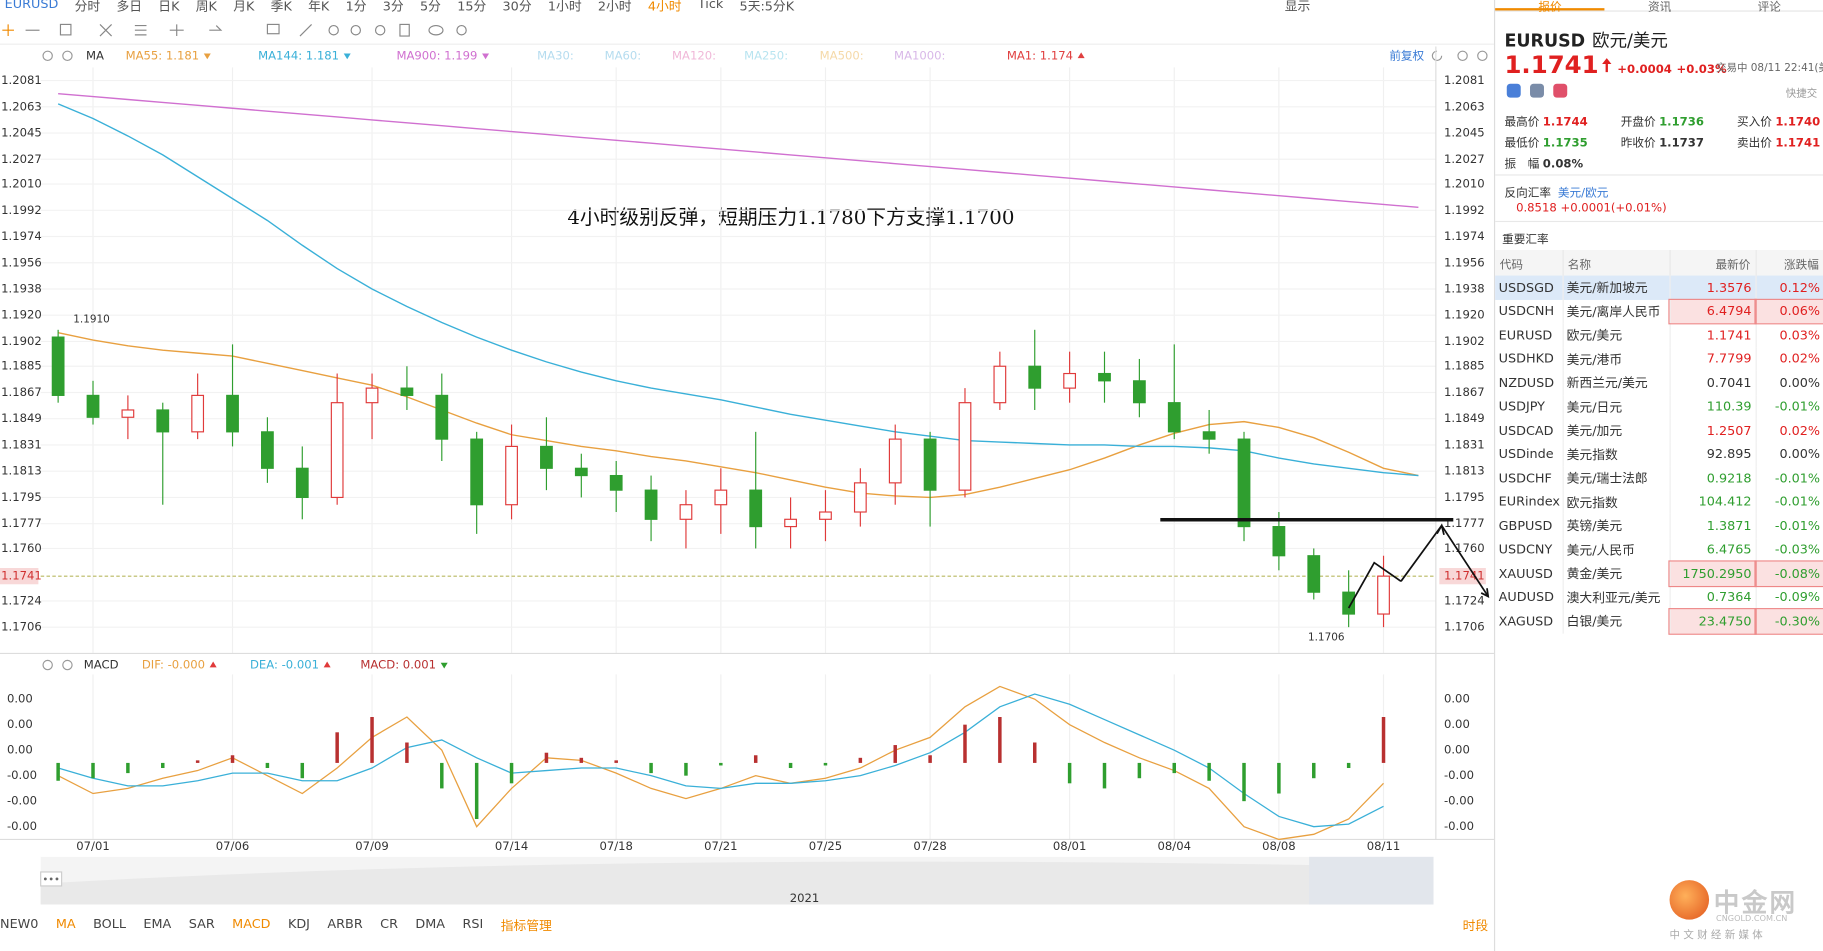 The height and width of the screenshot is (951, 1823). What do you see at coordinates (1769, 7) in the screenshot?
I see `panel-tab: 评论` at bounding box center [1769, 7].